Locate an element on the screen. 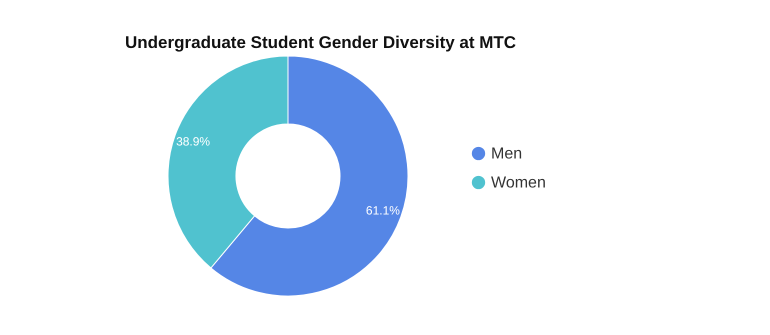  legend-label: Women is located at coordinates (518, 183).